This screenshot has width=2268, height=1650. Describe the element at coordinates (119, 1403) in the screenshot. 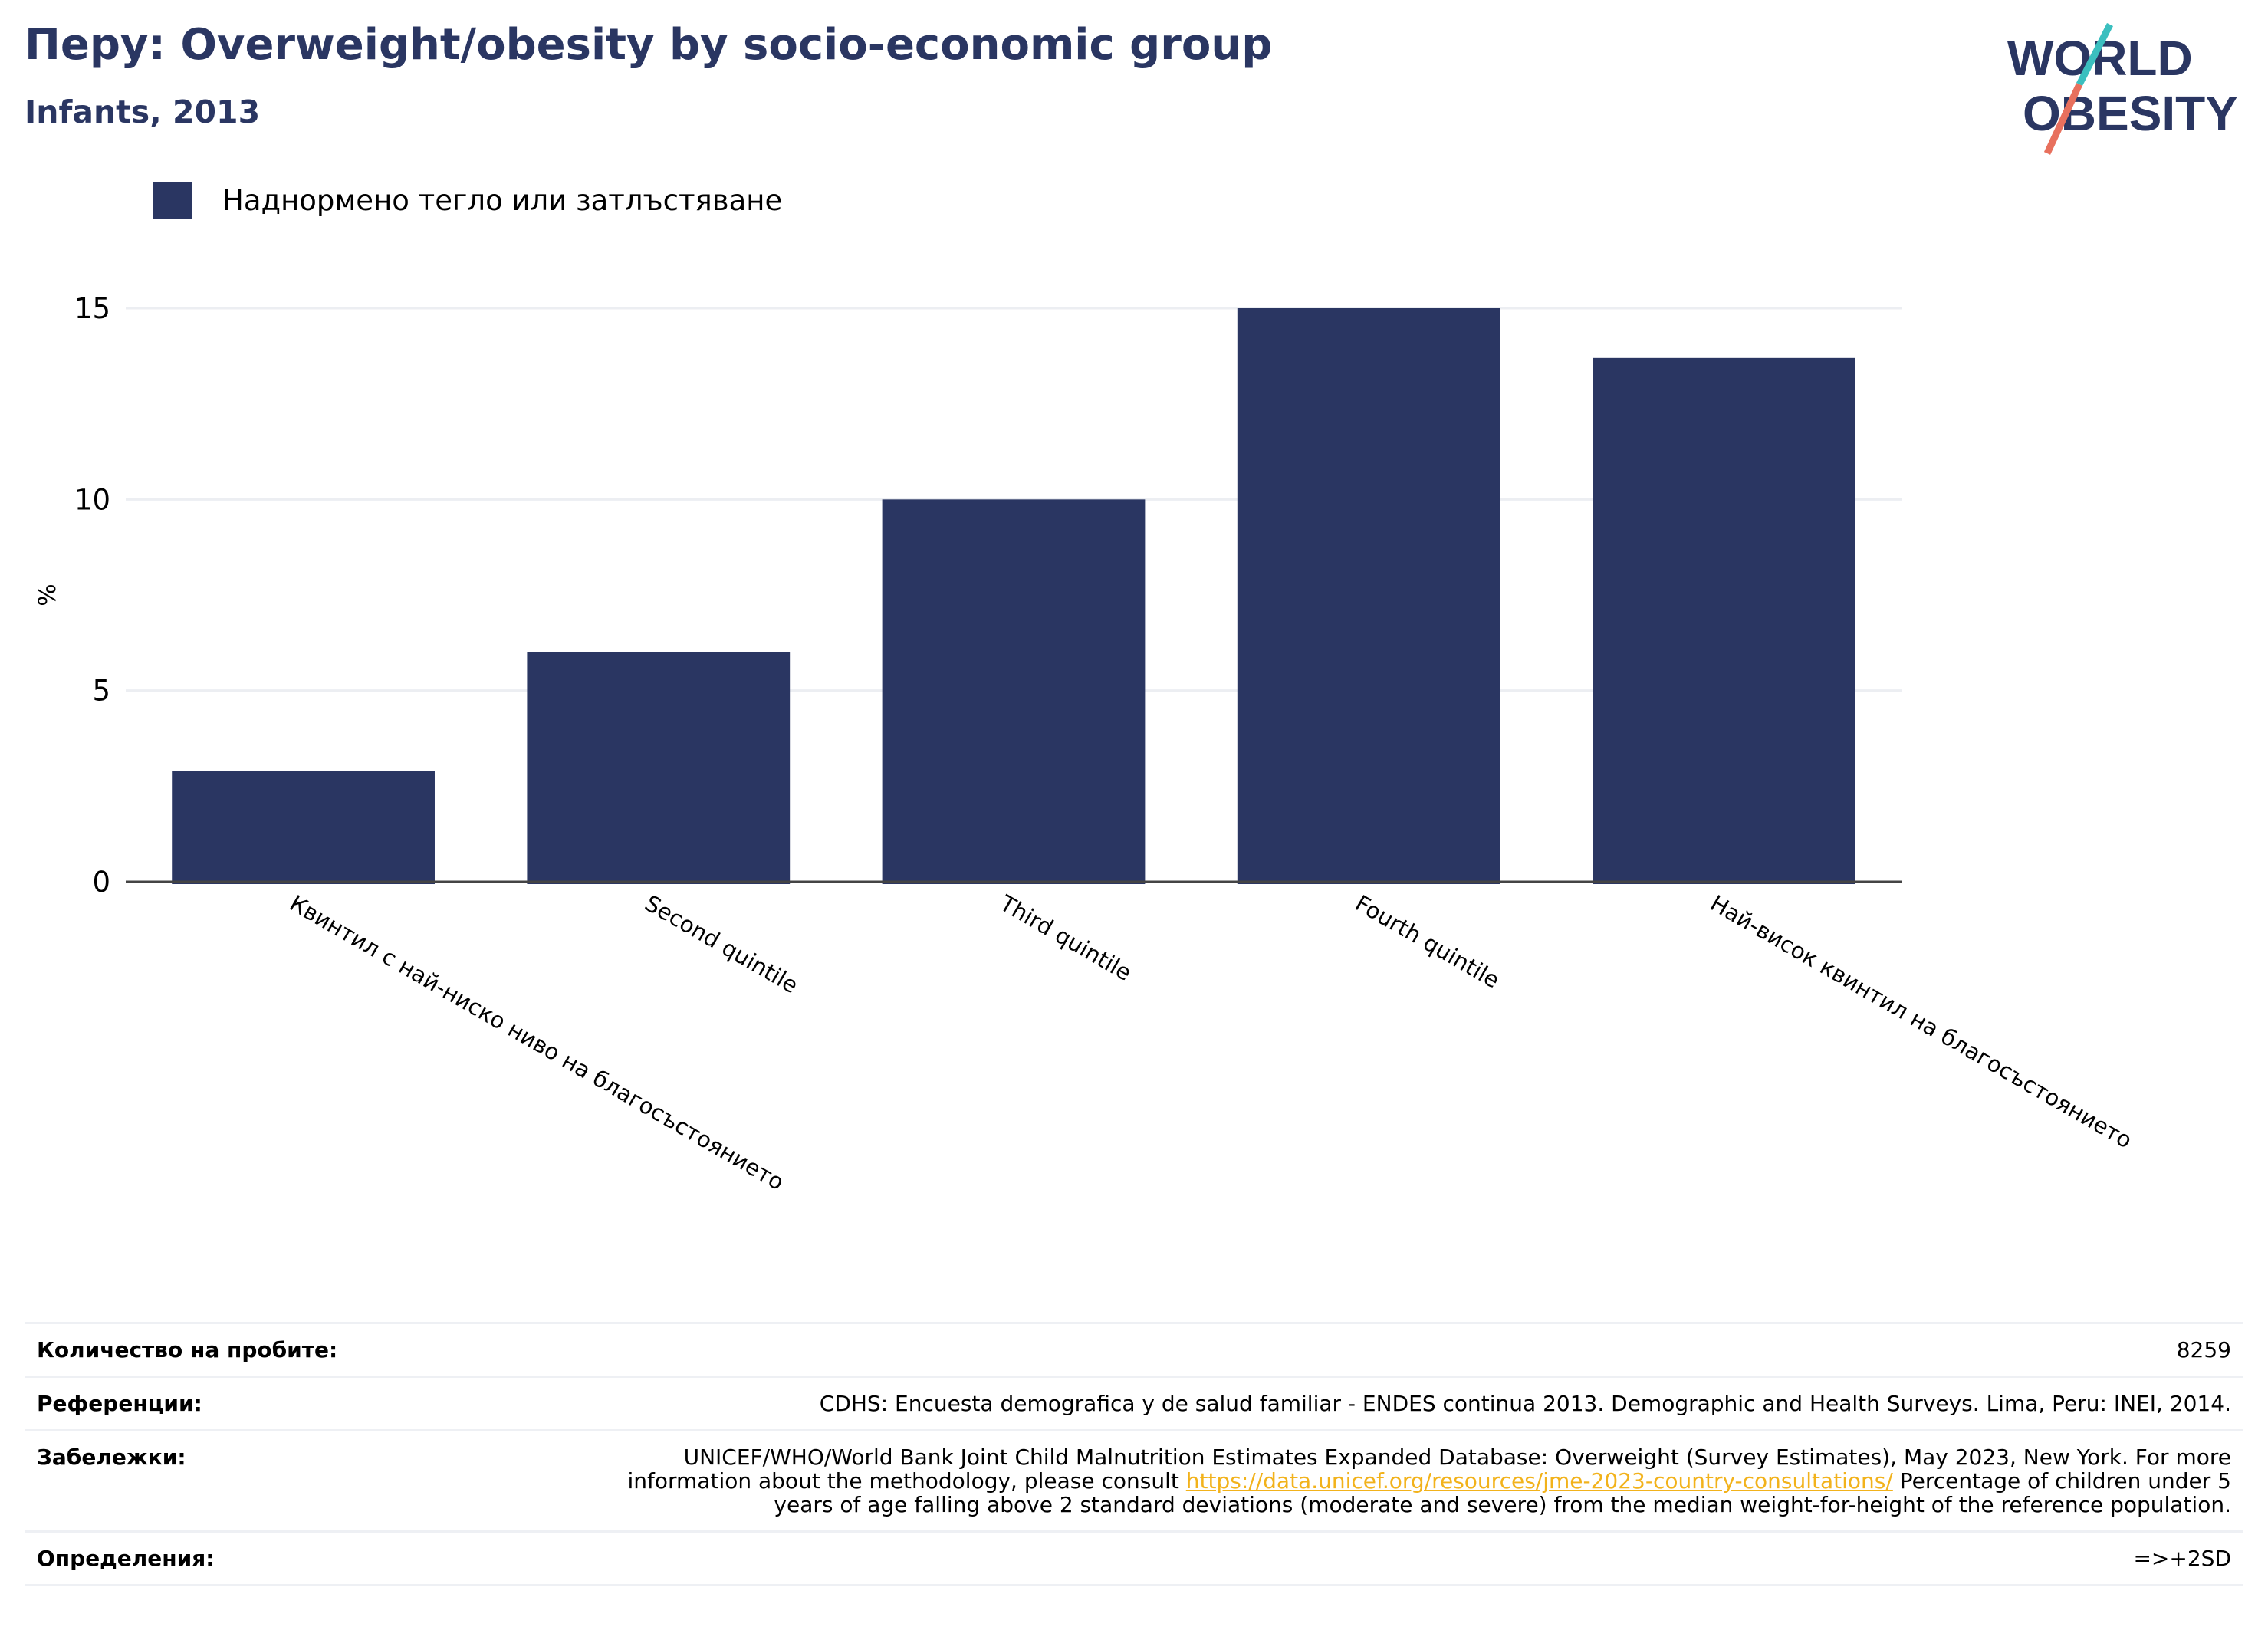

I see `footer-label: Референции:` at that location.